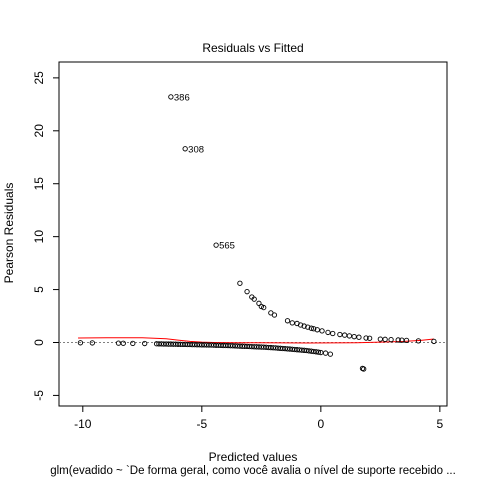  I want to click on y-tick-label: 25, so click(39, 78).